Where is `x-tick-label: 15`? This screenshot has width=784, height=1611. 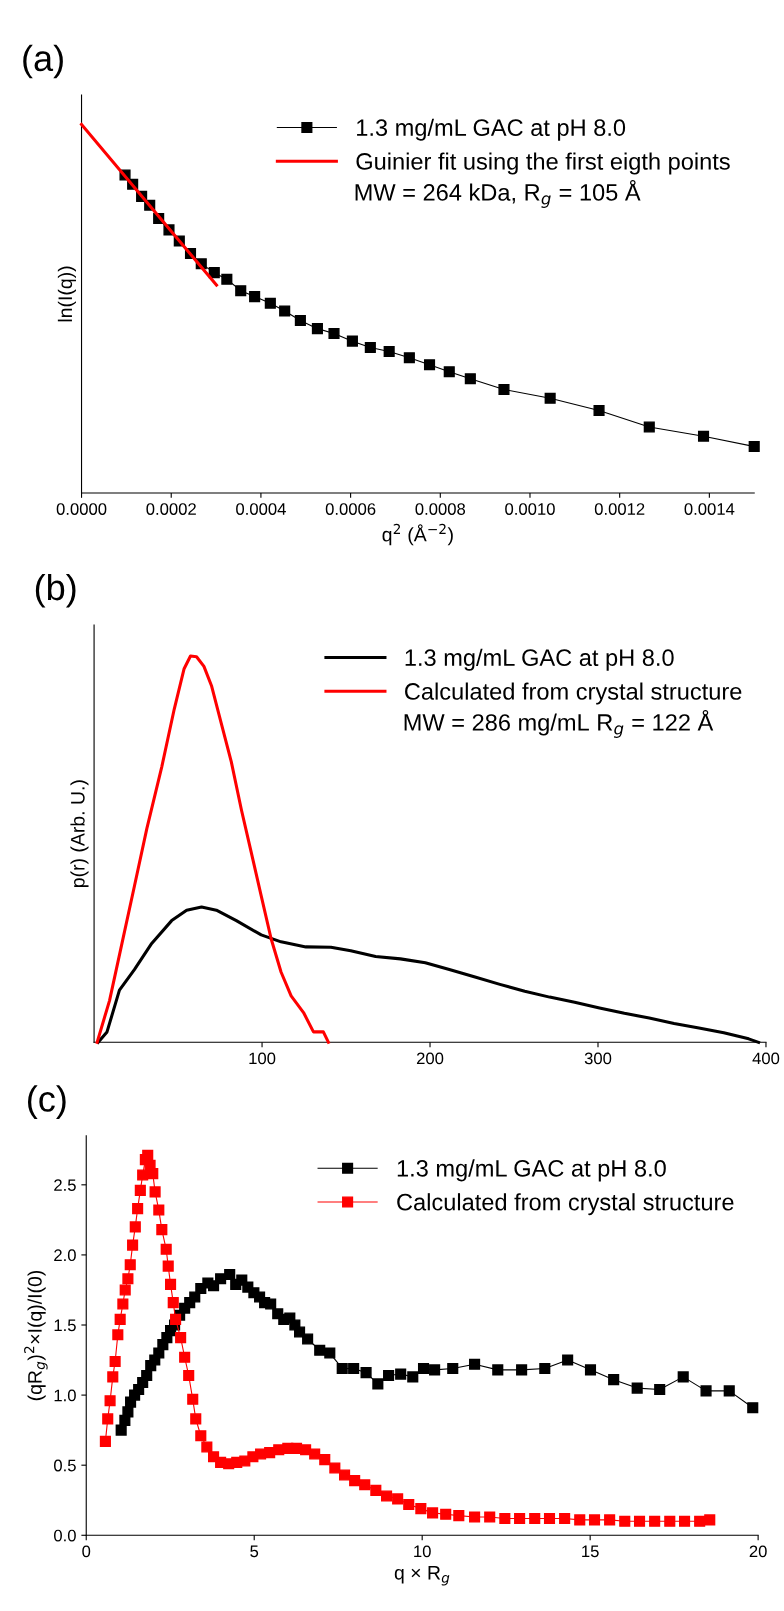 x-tick-label: 15 is located at coordinates (590, 1551).